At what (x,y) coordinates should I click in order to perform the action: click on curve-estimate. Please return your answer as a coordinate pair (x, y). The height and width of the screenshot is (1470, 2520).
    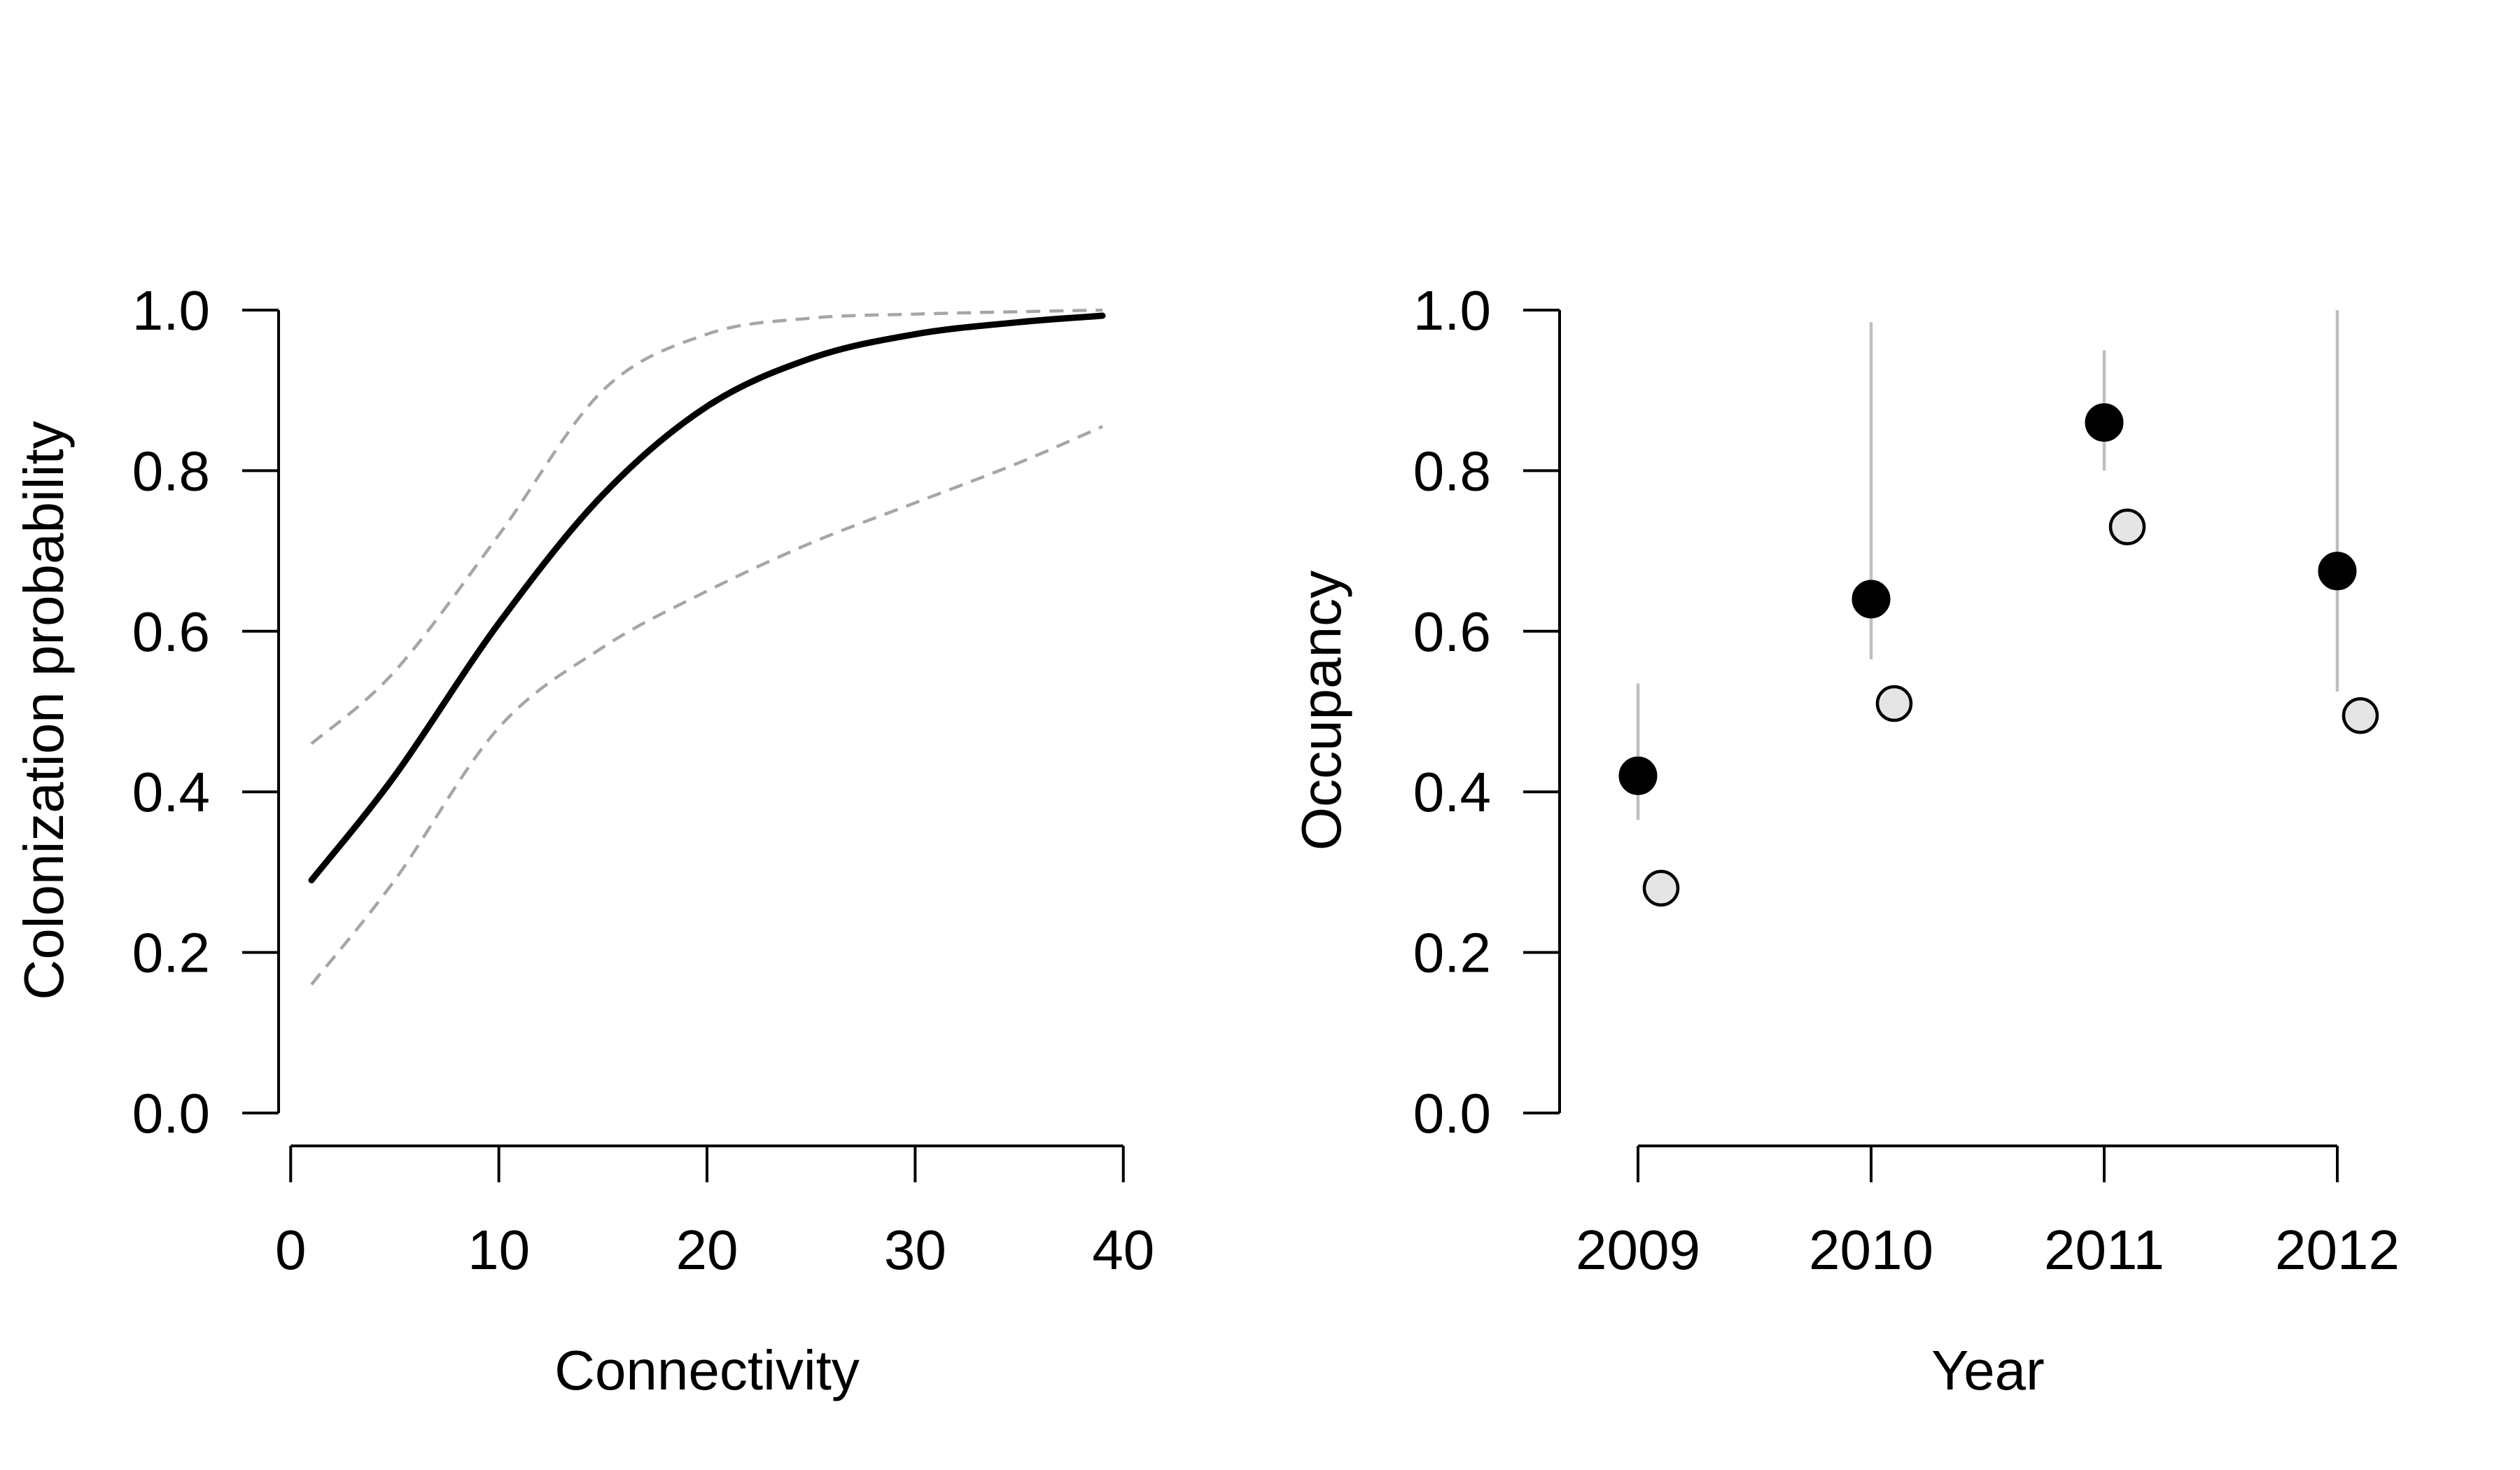
    Looking at the image, I should click on (707, 597).